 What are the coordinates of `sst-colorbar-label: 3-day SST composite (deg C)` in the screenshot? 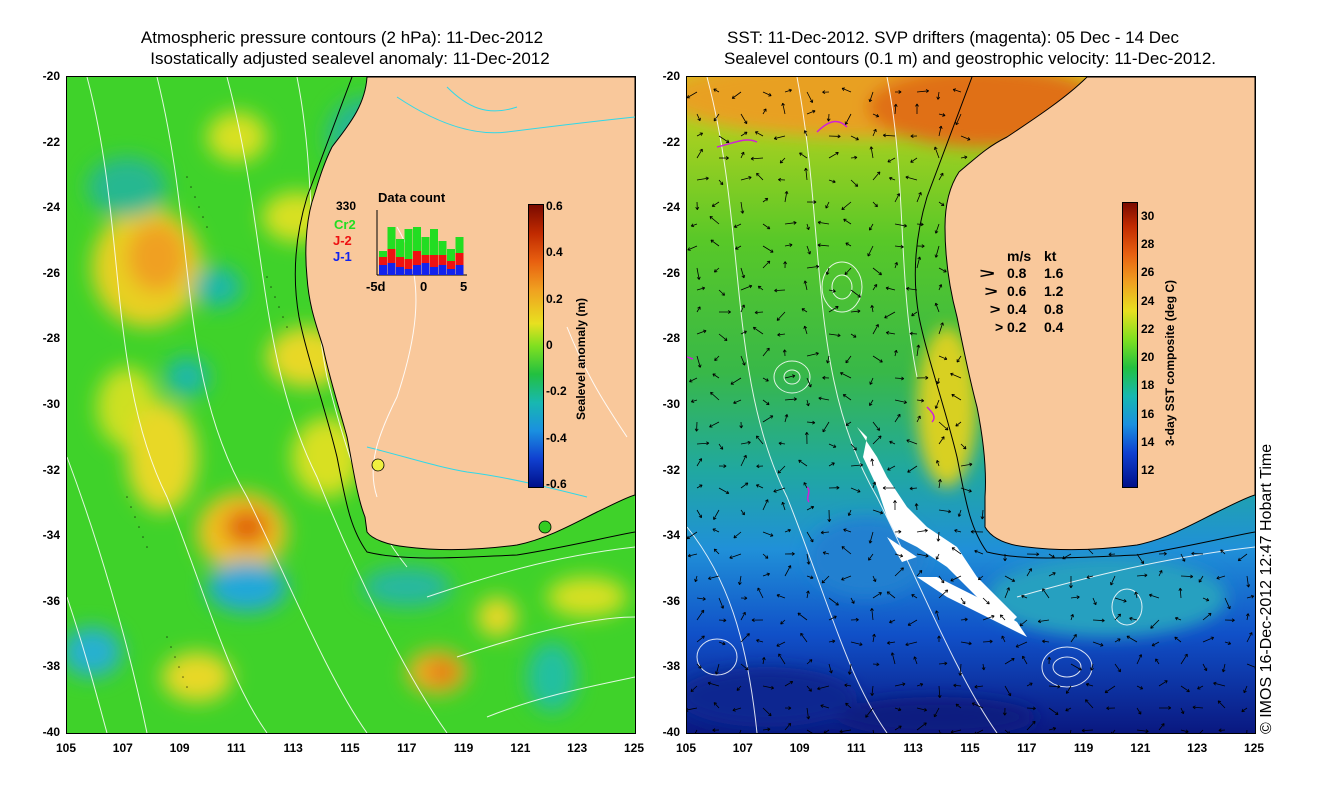 It's located at (1170, 362).